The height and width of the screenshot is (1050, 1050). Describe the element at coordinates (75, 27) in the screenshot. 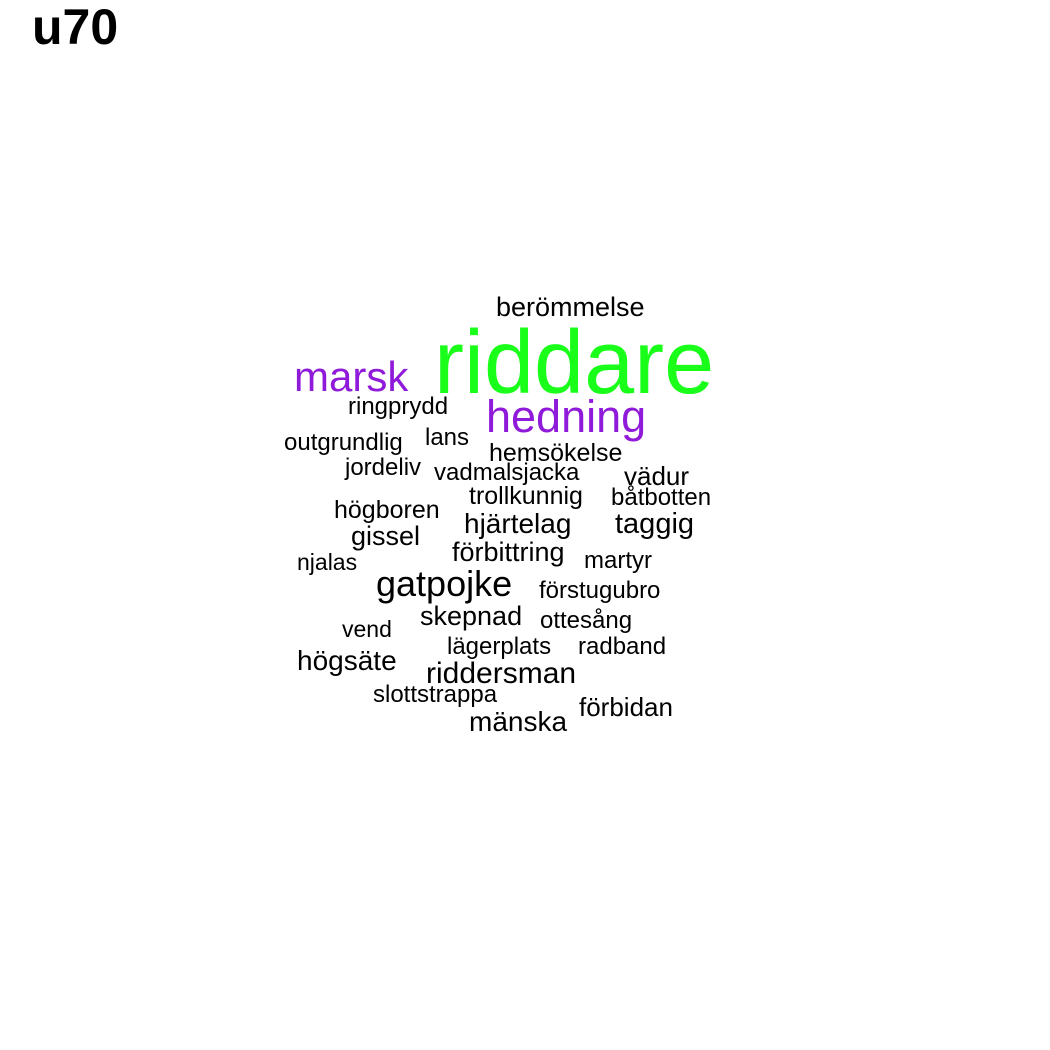

I see `page-title: u70` at that location.